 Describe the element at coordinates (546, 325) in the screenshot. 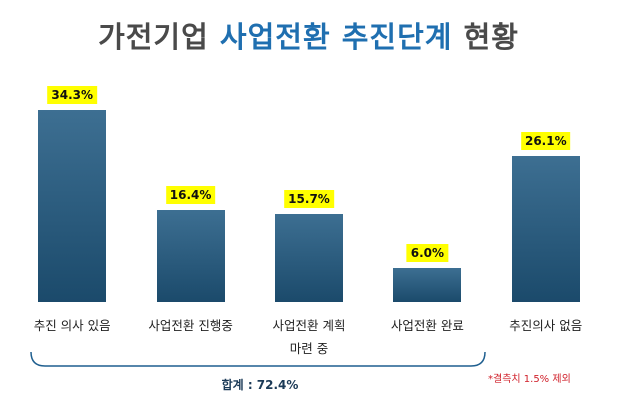

I see `x-tick-label: 추진의사 없음` at that location.